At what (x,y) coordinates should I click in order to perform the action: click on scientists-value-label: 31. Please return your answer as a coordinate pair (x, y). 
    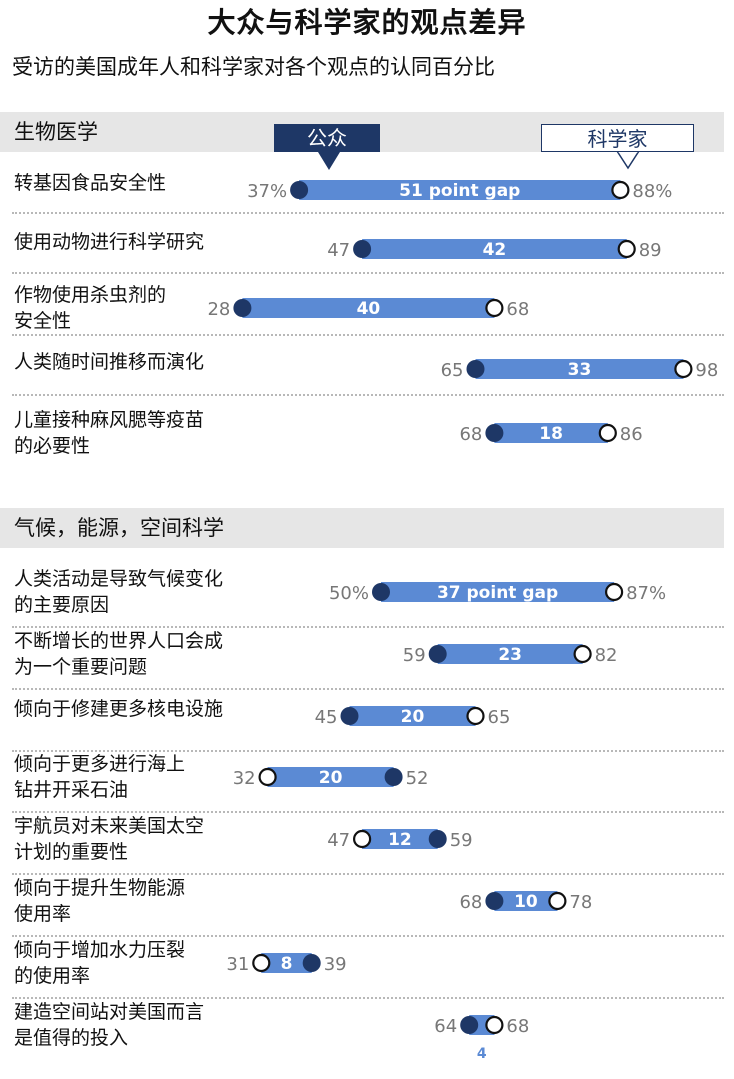
    Looking at the image, I should click on (237, 964).